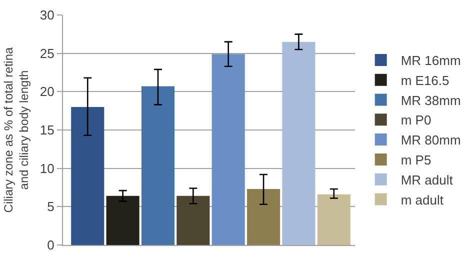  Describe the element at coordinates (427, 180) in the screenshot. I see `legend-label: MR adult` at that location.